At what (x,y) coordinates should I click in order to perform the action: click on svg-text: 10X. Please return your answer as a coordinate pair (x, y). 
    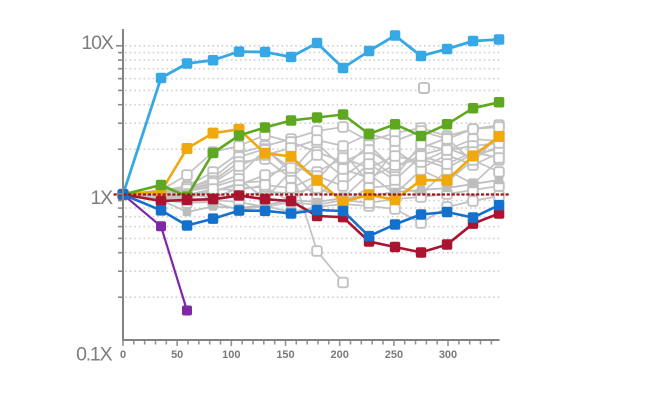
    Looking at the image, I should click on (97, 43).